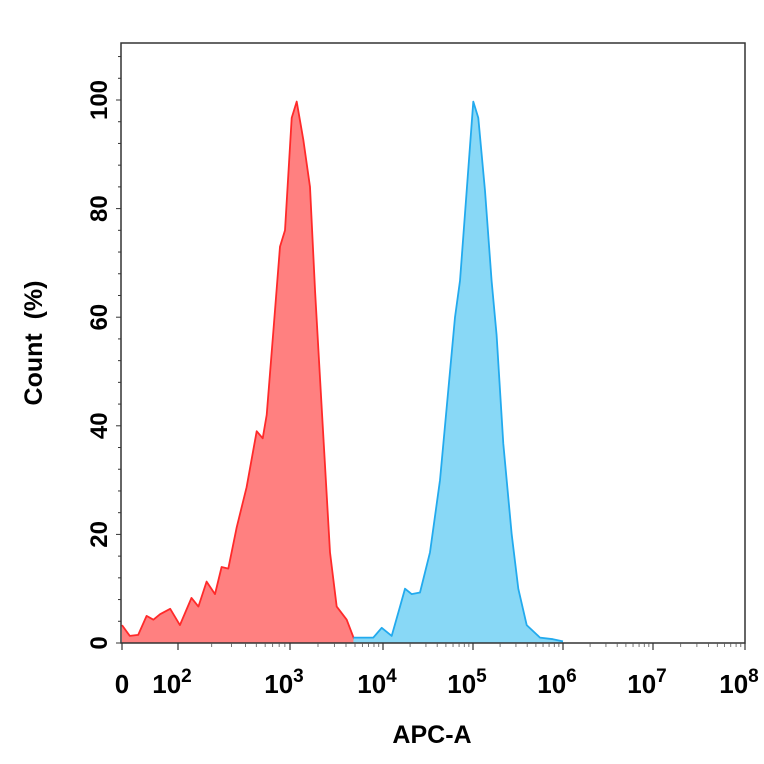  I want to click on x-tick-label: 10⁸, so click(739, 682).